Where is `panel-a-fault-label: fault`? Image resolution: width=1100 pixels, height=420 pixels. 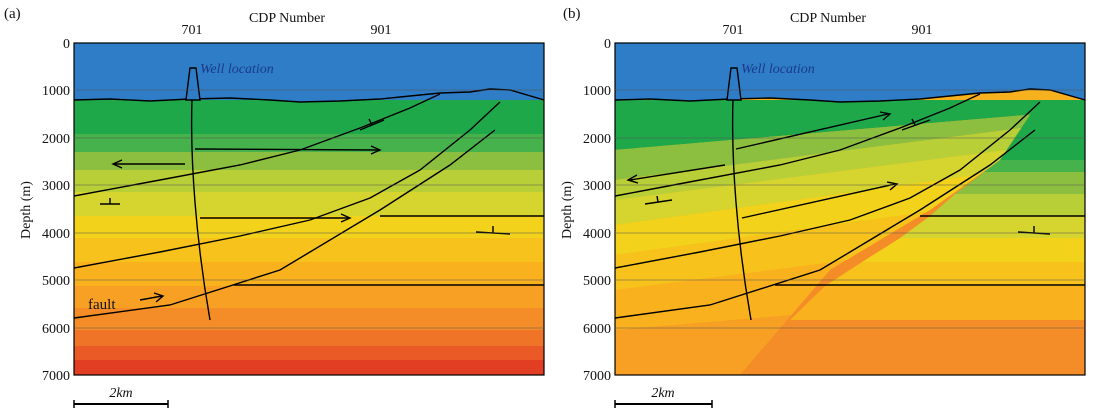 panel-a-fault-label: fault is located at coordinates (102, 305).